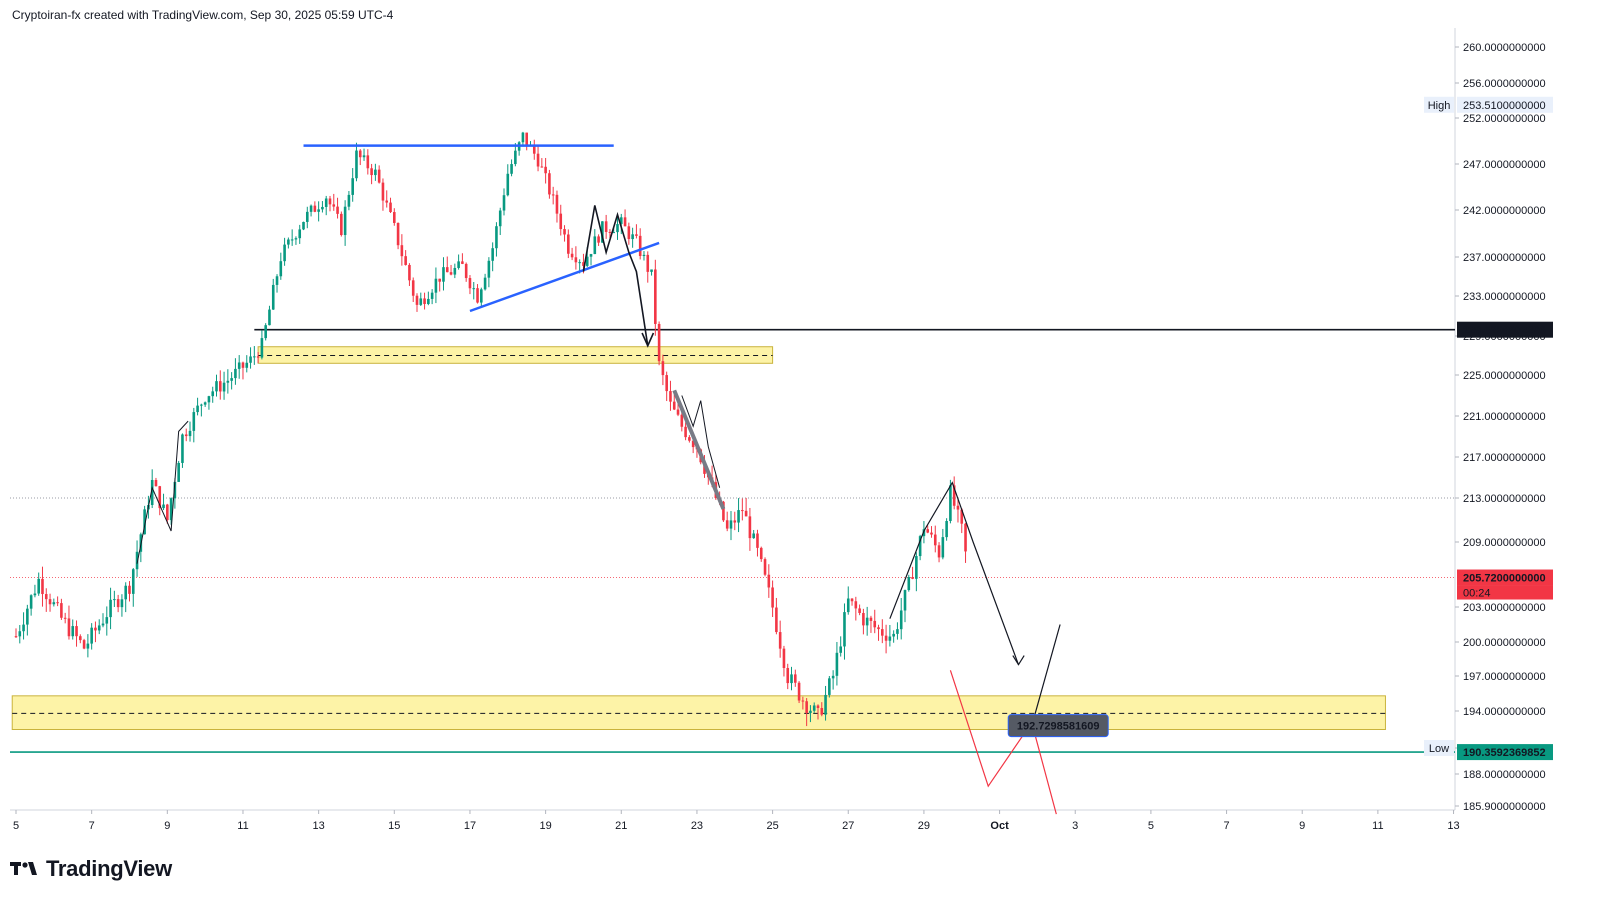 The height and width of the screenshot is (922, 1601). Describe the element at coordinates (1504, 258) in the screenshot. I see `y-tick-label: 237.0000000000` at that location.